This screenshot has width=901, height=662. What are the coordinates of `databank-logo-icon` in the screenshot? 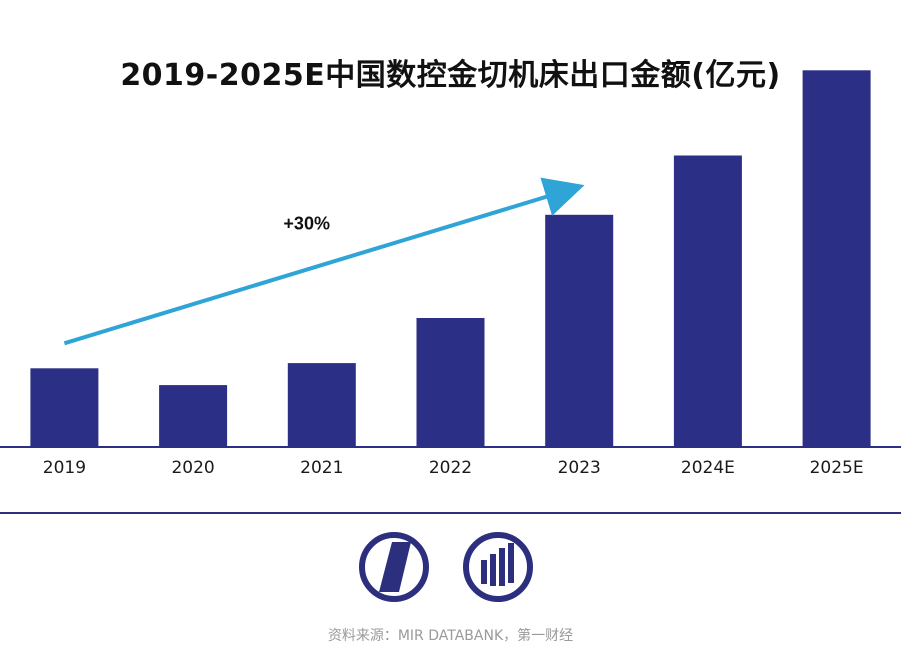 It's located at (498, 567).